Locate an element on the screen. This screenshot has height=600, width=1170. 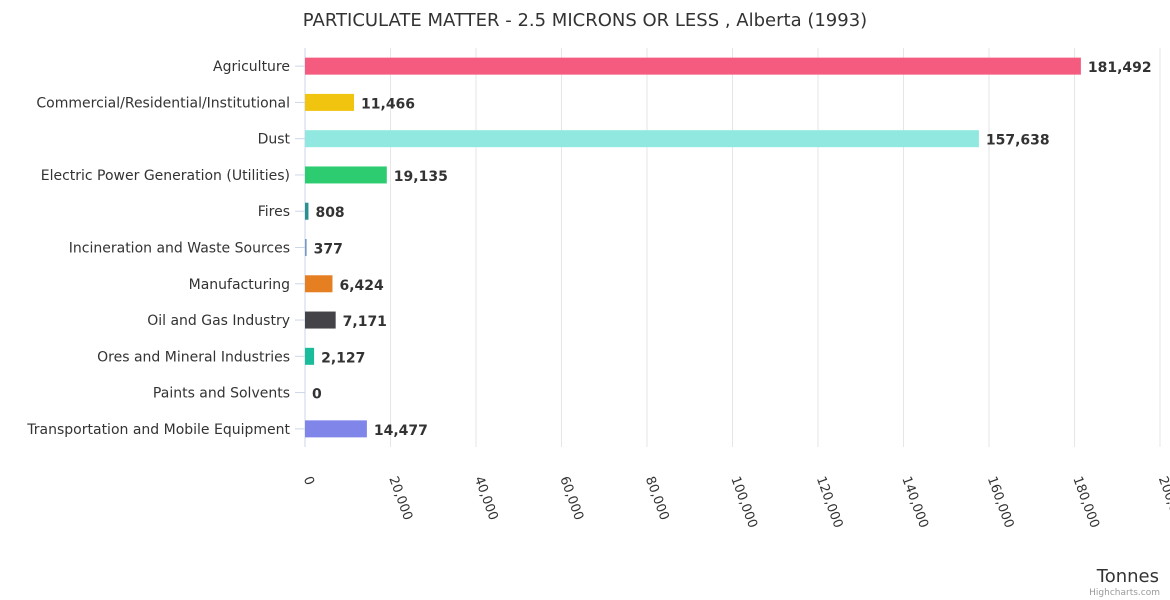
y-category-label: Incineration and Waste Sources is located at coordinates (179, 249).